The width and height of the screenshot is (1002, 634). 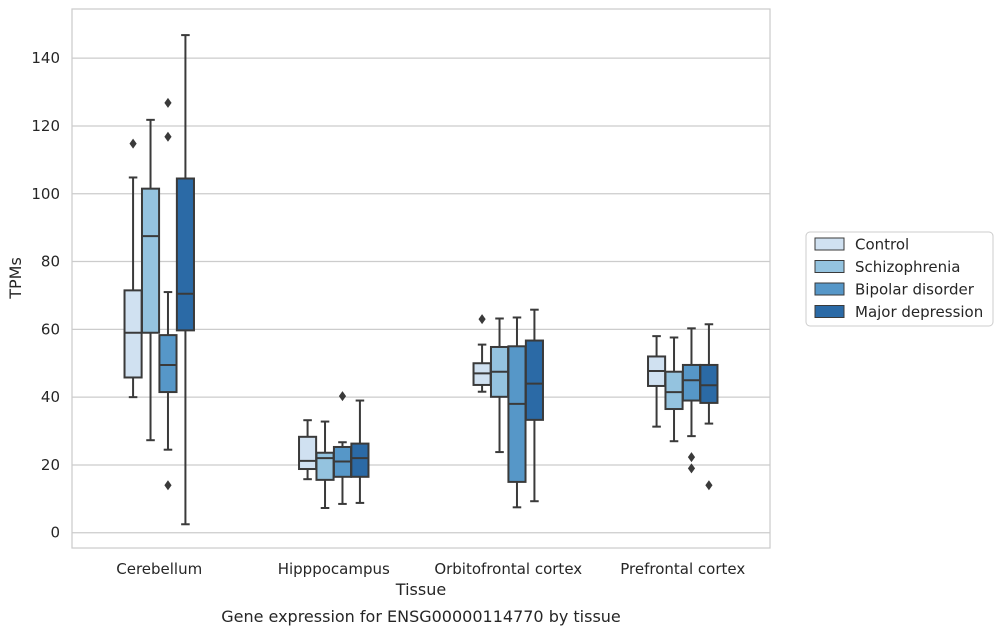 I want to click on y-tick-label: 60, so click(x=50, y=329).